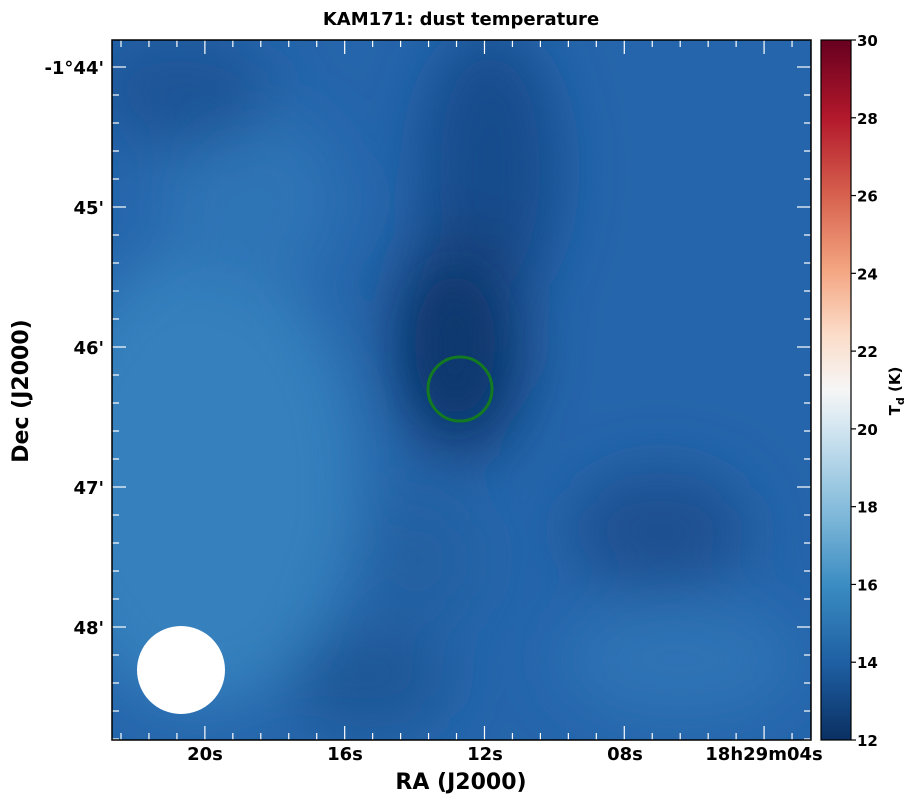 The height and width of the screenshot is (803, 914). I want to click on y-tick-label: 47', so click(88, 488).